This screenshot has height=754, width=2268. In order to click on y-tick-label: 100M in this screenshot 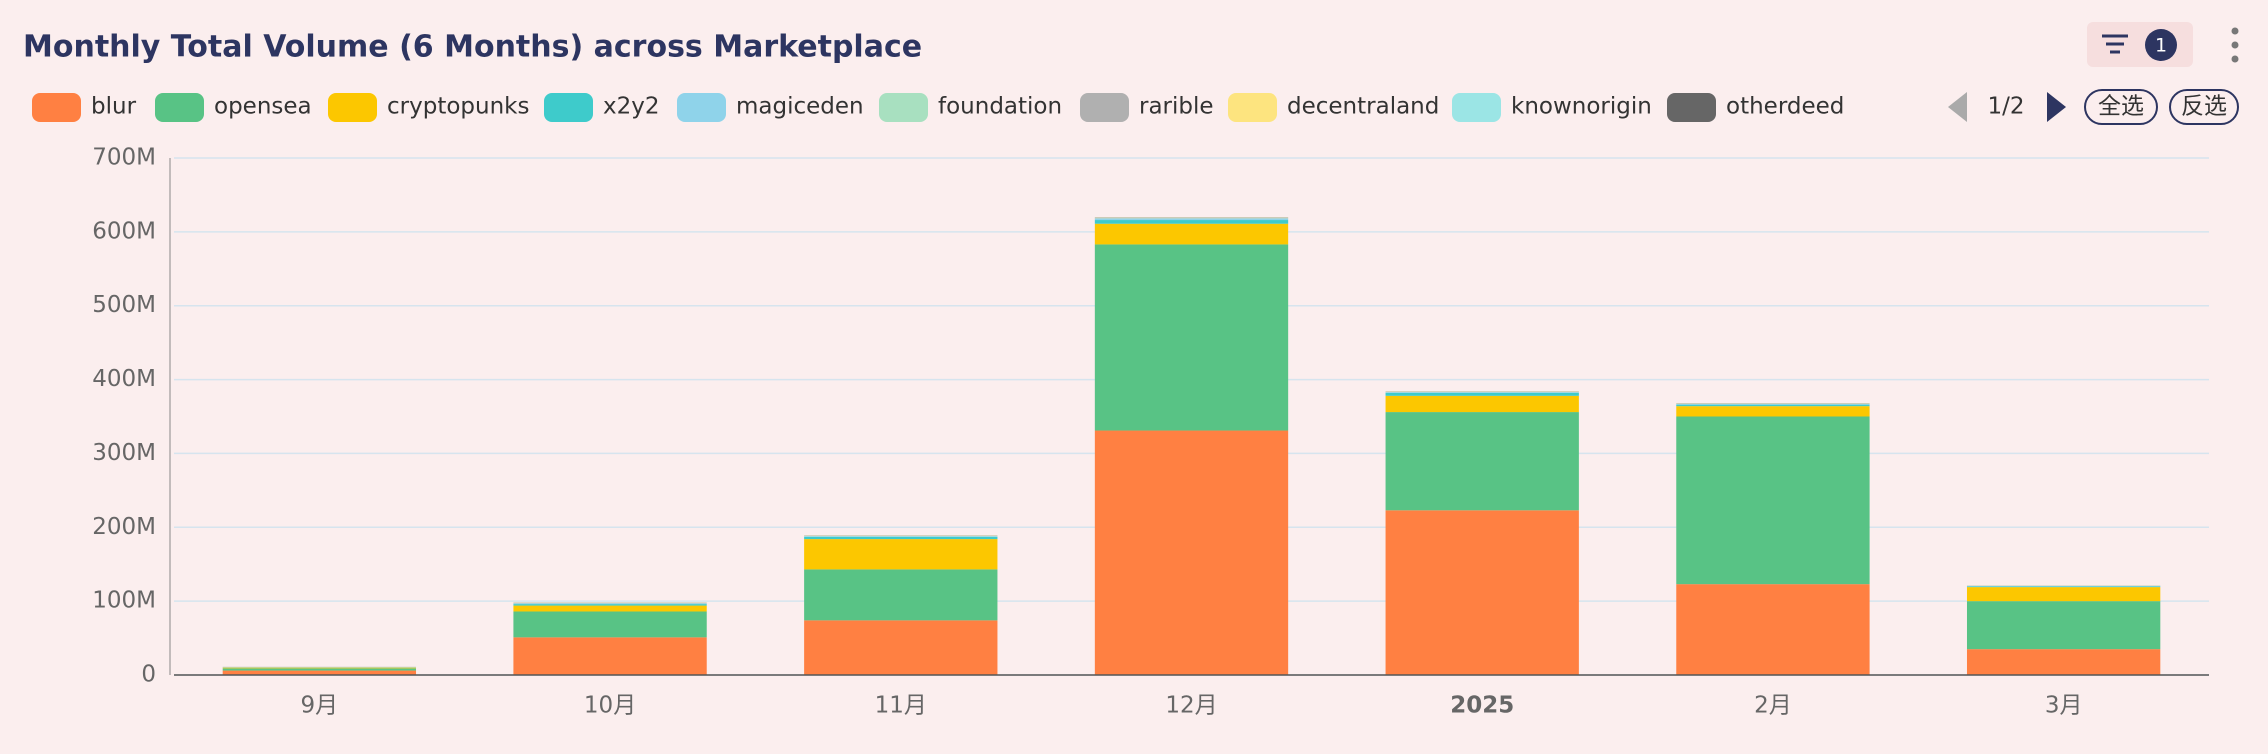, I will do `click(124, 601)`.